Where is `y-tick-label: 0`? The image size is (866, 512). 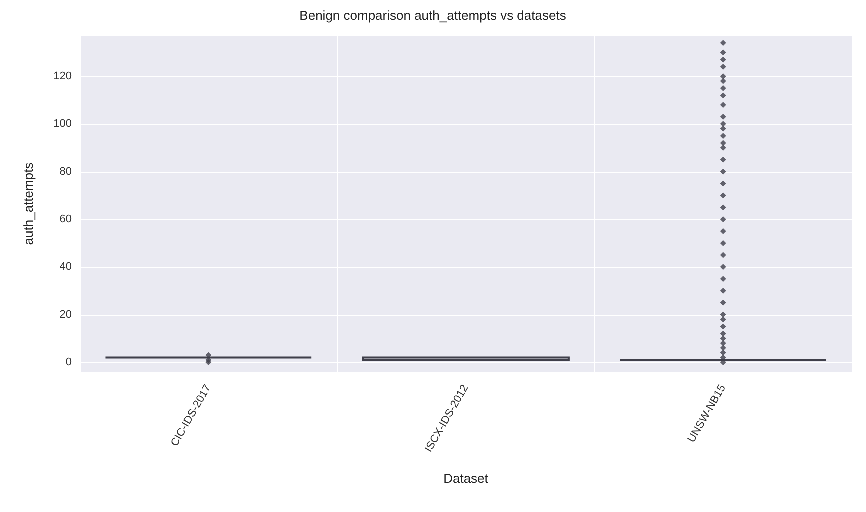 y-tick-label: 0 is located at coordinates (69, 362).